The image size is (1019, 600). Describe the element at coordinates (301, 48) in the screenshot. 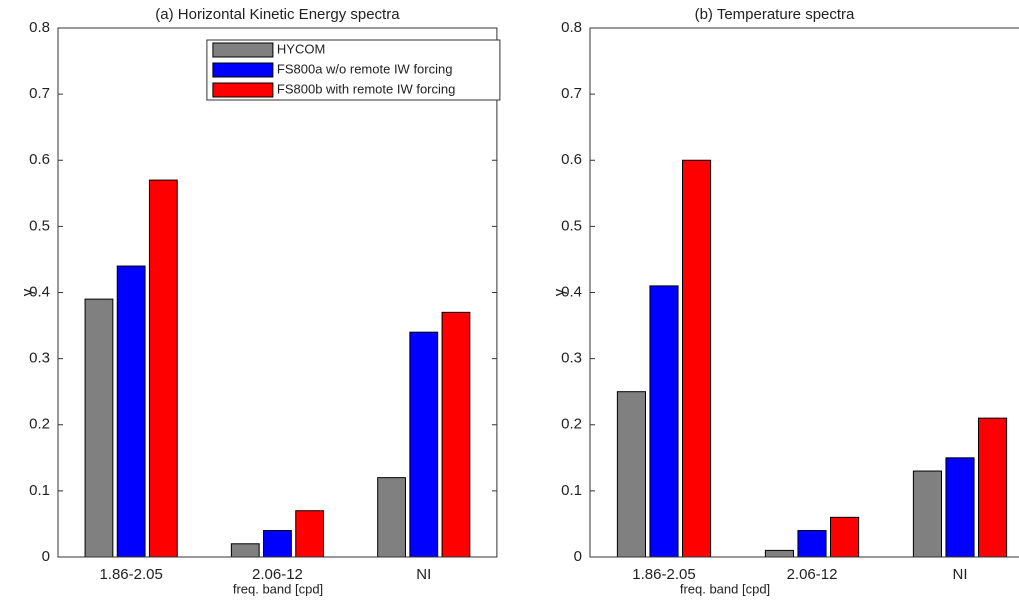

I see `legend-label: HYCOM` at that location.